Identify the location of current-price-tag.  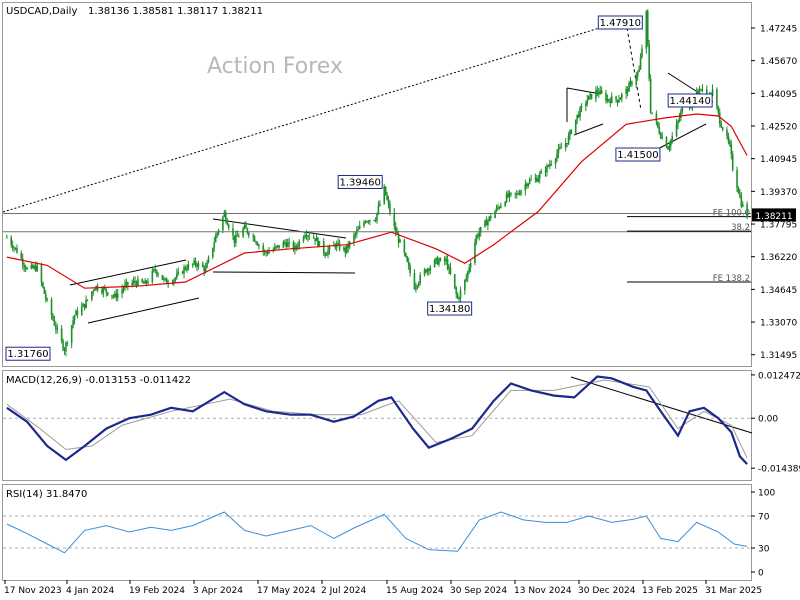
(774, 215).